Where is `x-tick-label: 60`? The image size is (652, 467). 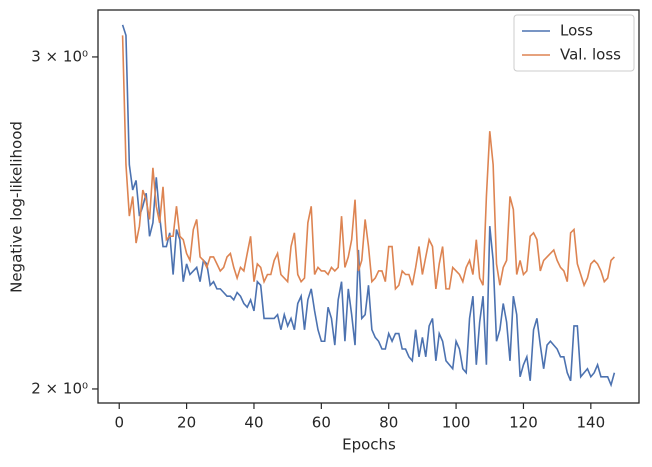 x-tick-label: 60 is located at coordinates (321, 423).